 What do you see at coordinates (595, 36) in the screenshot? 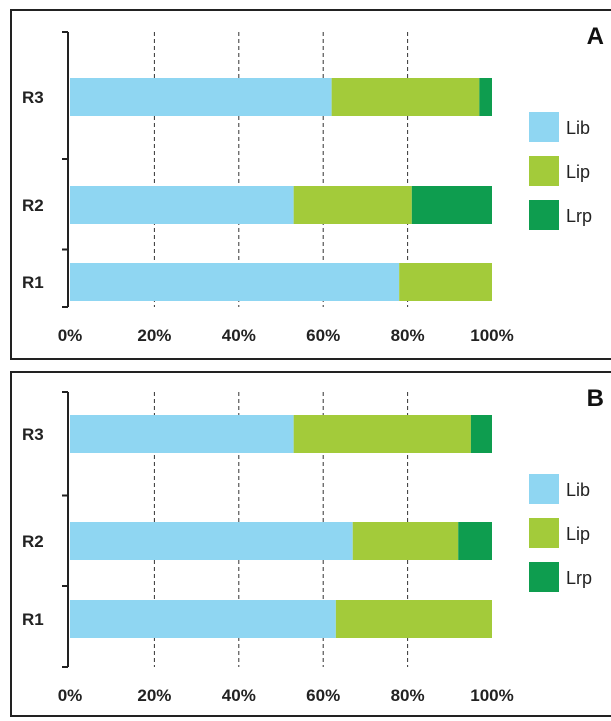
I see `panel-label: A` at bounding box center [595, 36].